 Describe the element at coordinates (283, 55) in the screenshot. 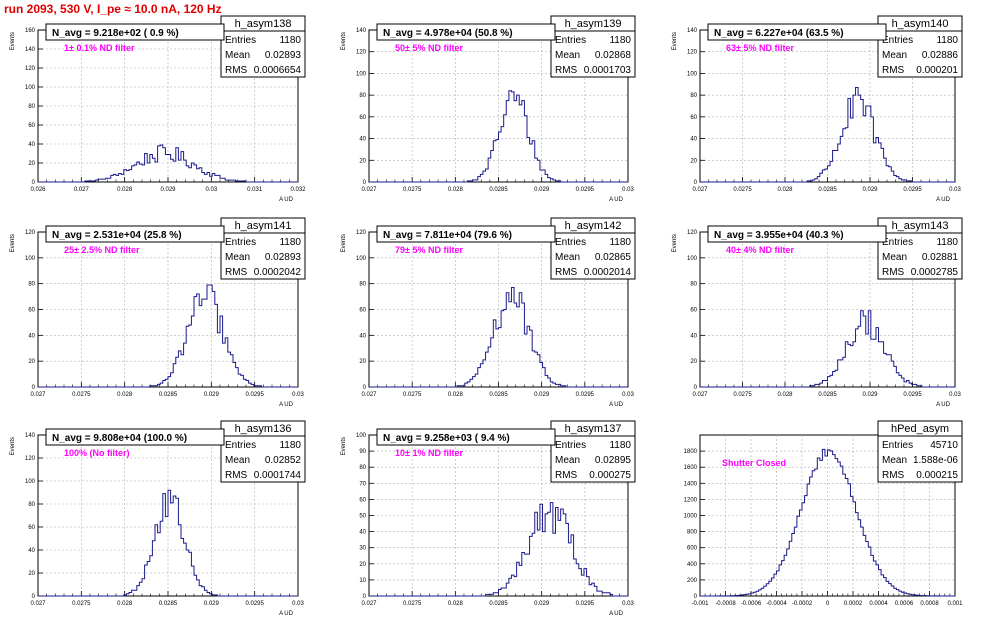

I see `stat-value: 0.02893` at that location.